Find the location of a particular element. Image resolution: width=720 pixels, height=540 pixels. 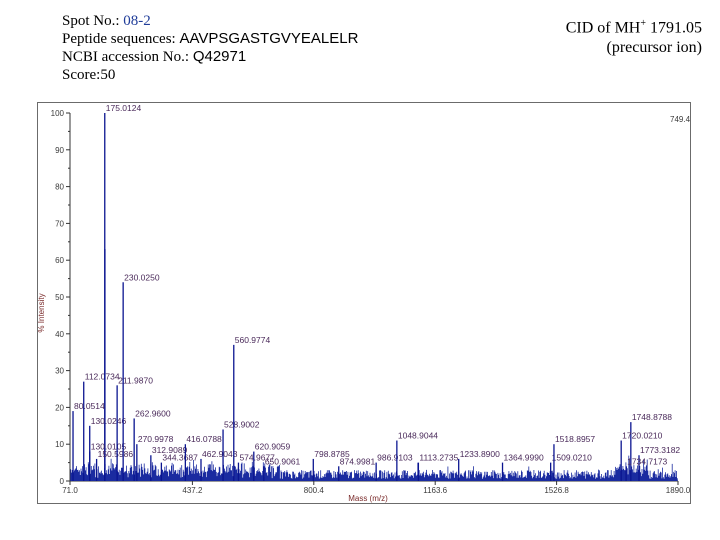

y-tick-label: 40 is located at coordinates (59, 334).